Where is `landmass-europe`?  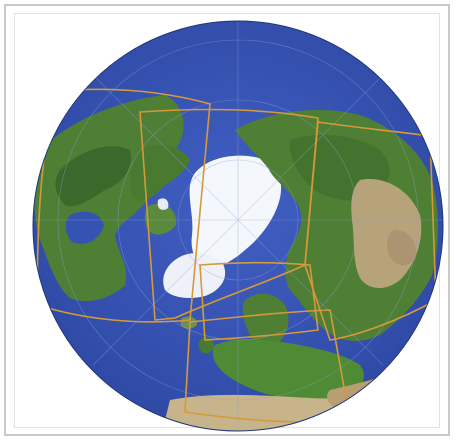 landmass-europe is located at coordinates (288, 370).